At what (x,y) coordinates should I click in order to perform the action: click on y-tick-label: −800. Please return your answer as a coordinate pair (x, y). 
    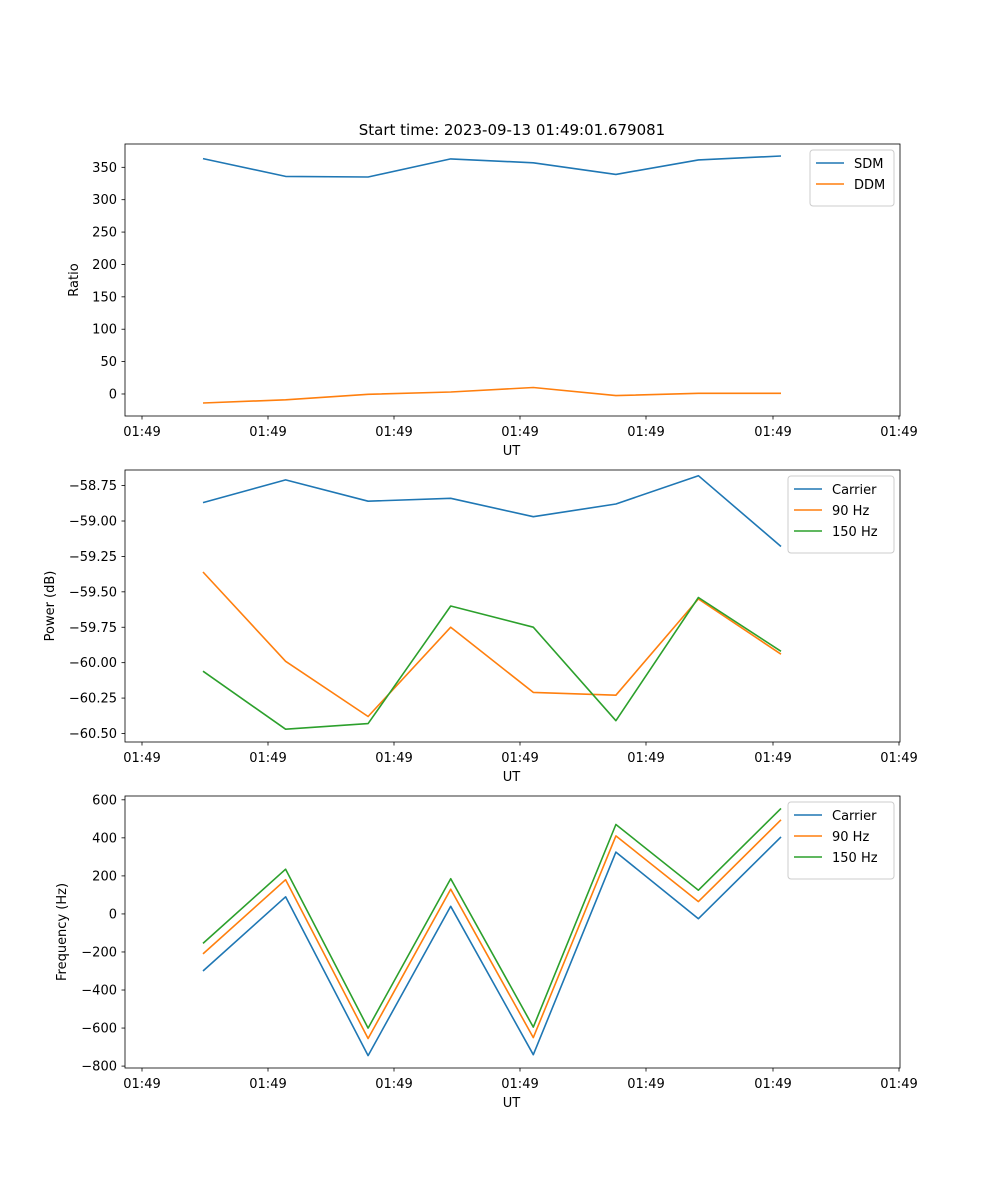
    Looking at the image, I should click on (99, 1067).